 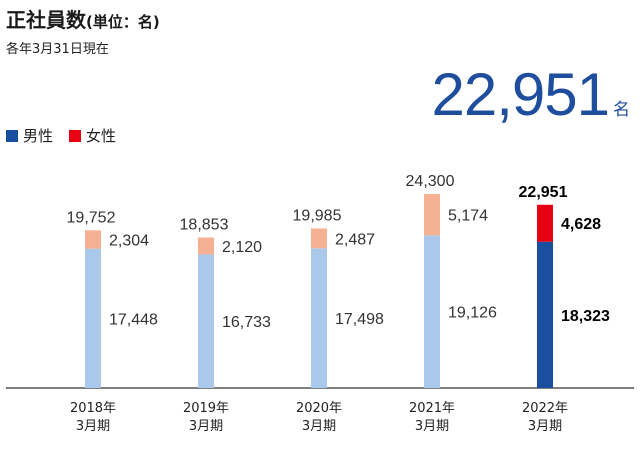 I want to click on total-label-2: 19,985, so click(x=317, y=215).